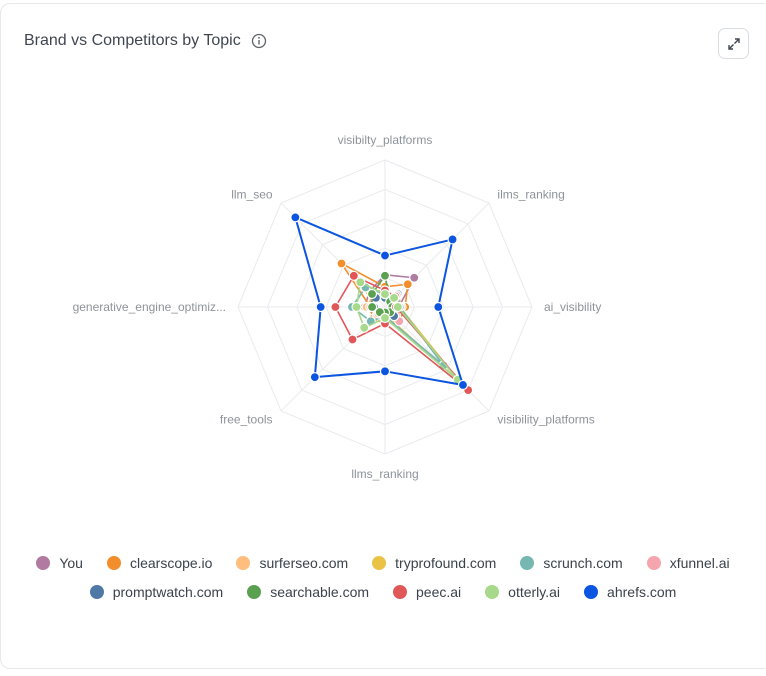  I want to click on axis-label: ilms_ranking, so click(530, 195).